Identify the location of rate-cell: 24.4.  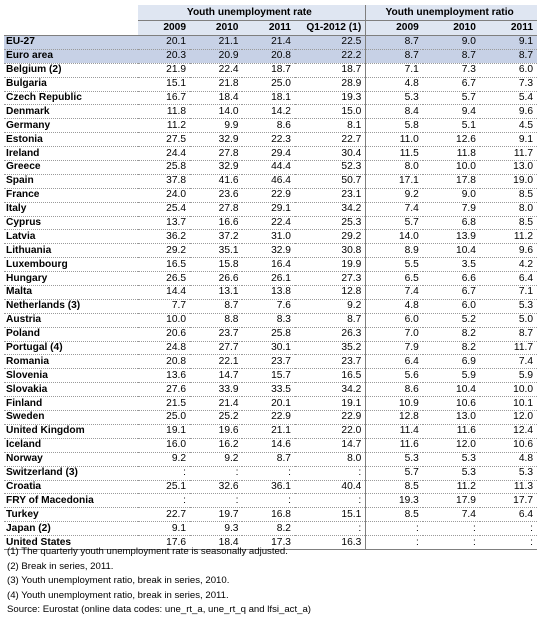
(163, 154).